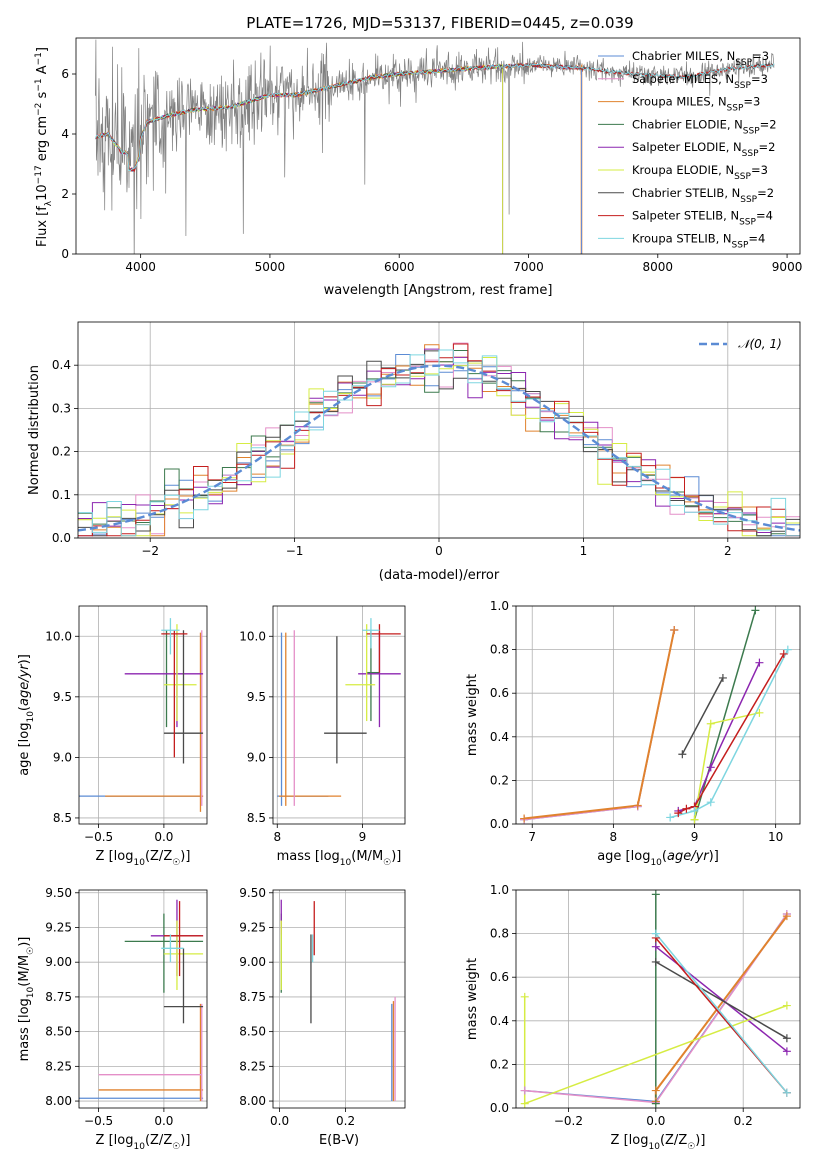  Describe the element at coordinates (34, 430) in the screenshot. I see `y-axis-label: Normed distribution` at that location.